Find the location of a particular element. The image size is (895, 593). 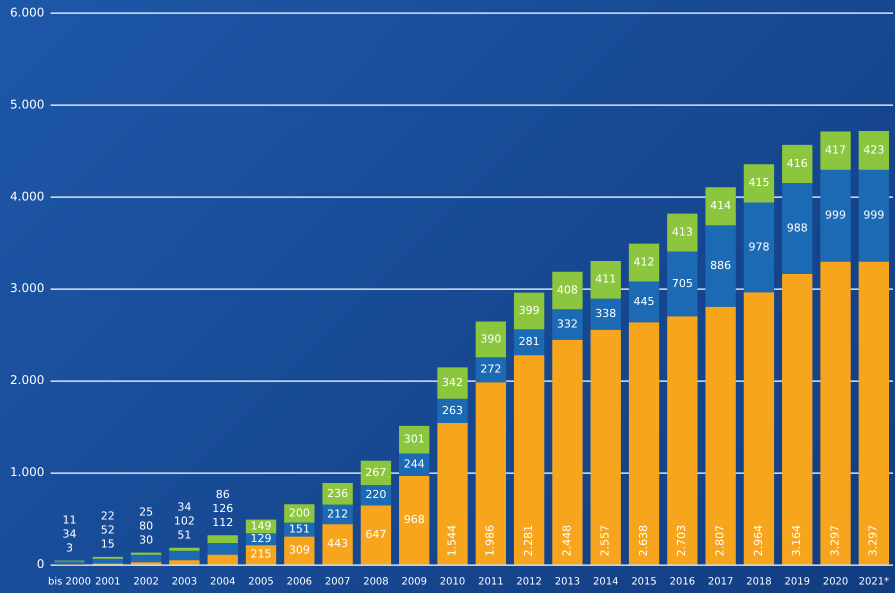

data-label: 417 is located at coordinates (835, 150).